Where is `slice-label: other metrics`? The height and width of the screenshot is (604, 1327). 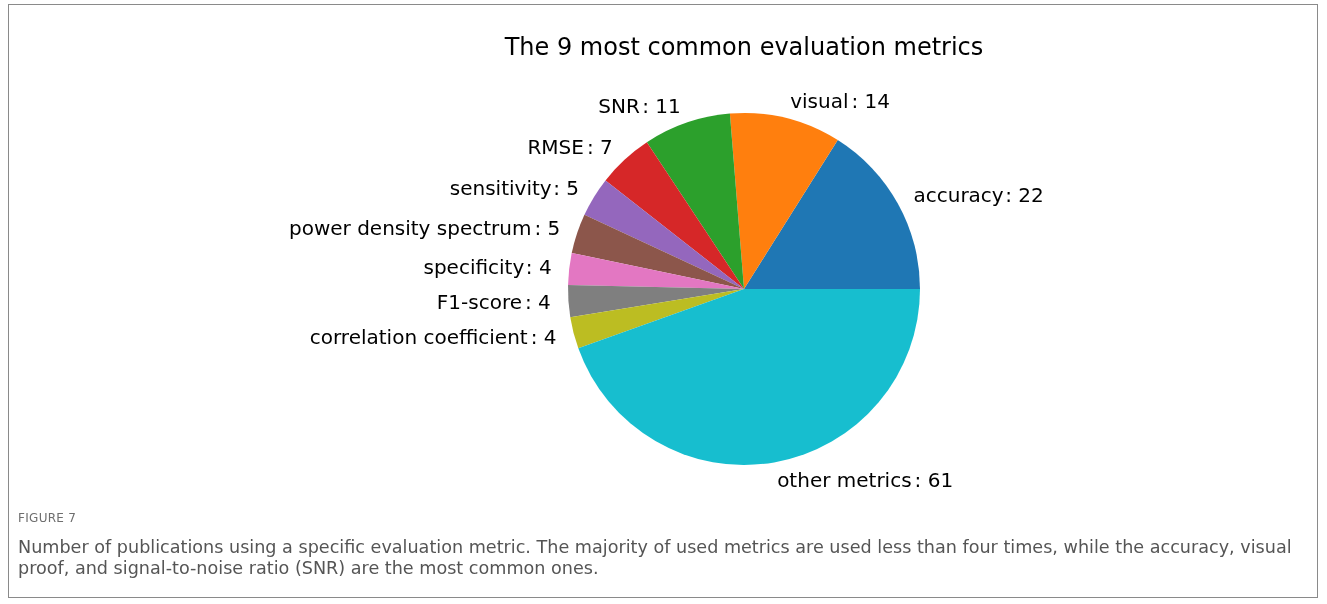 slice-label: other metrics is located at coordinates (844, 479).